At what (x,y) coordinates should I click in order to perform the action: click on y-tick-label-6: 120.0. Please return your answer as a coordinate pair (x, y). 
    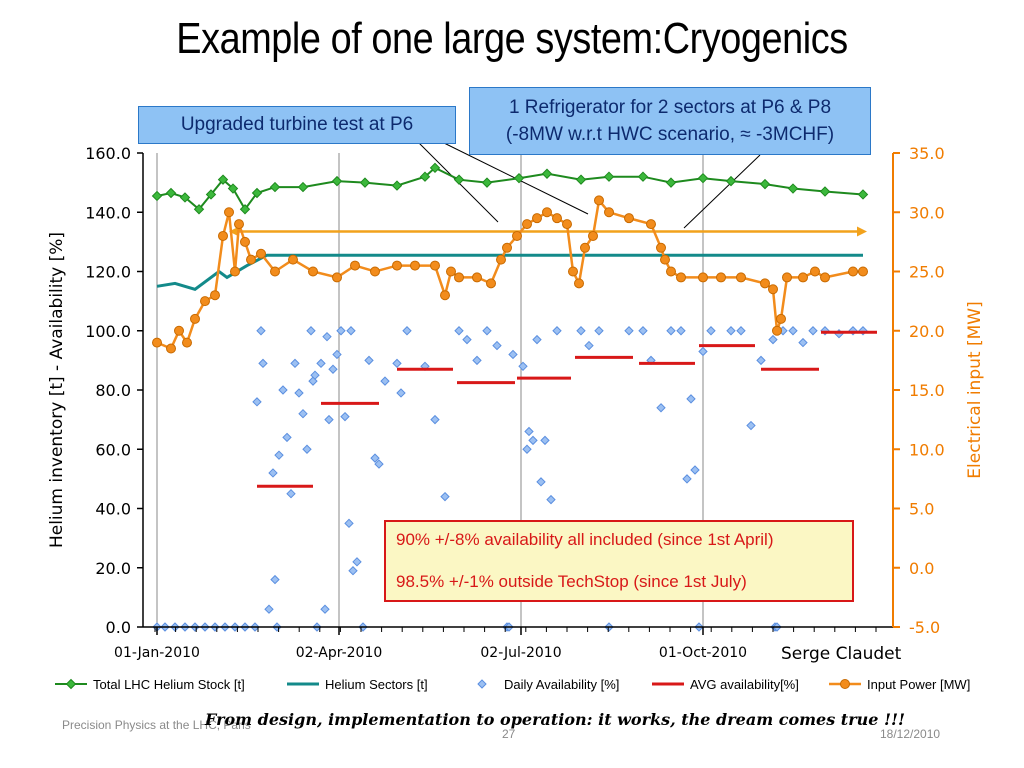
    Looking at the image, I should click on (108, 272).